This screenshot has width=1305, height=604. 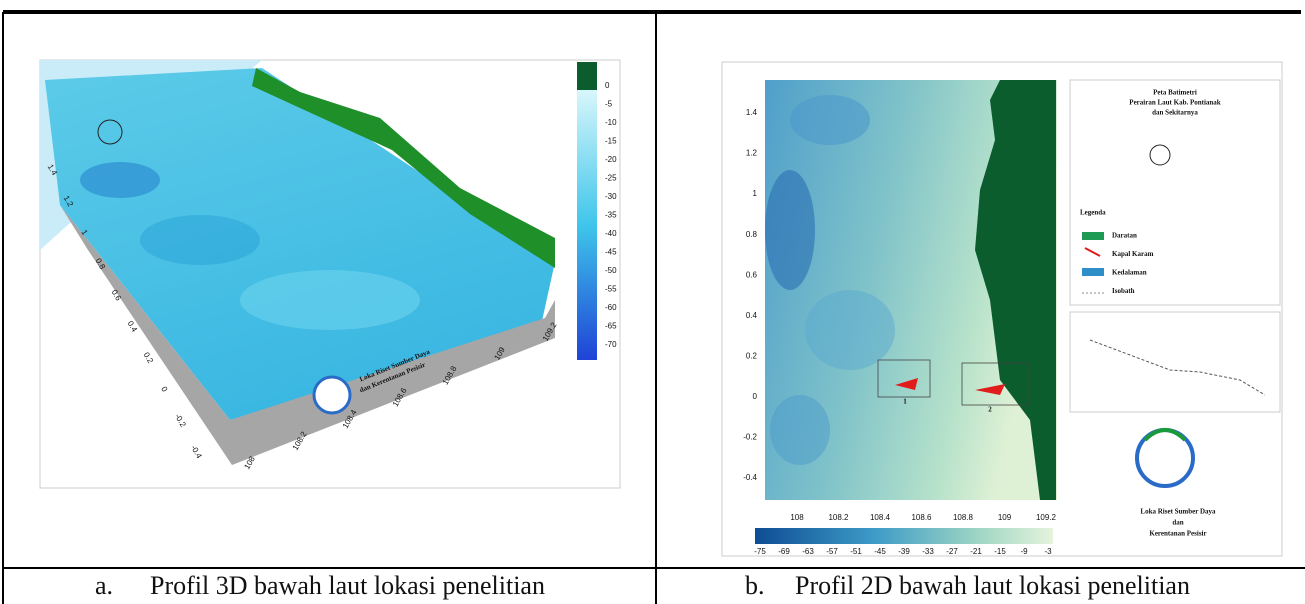 I want to click on axis-label: 108.4, so click(x=880, y=517).